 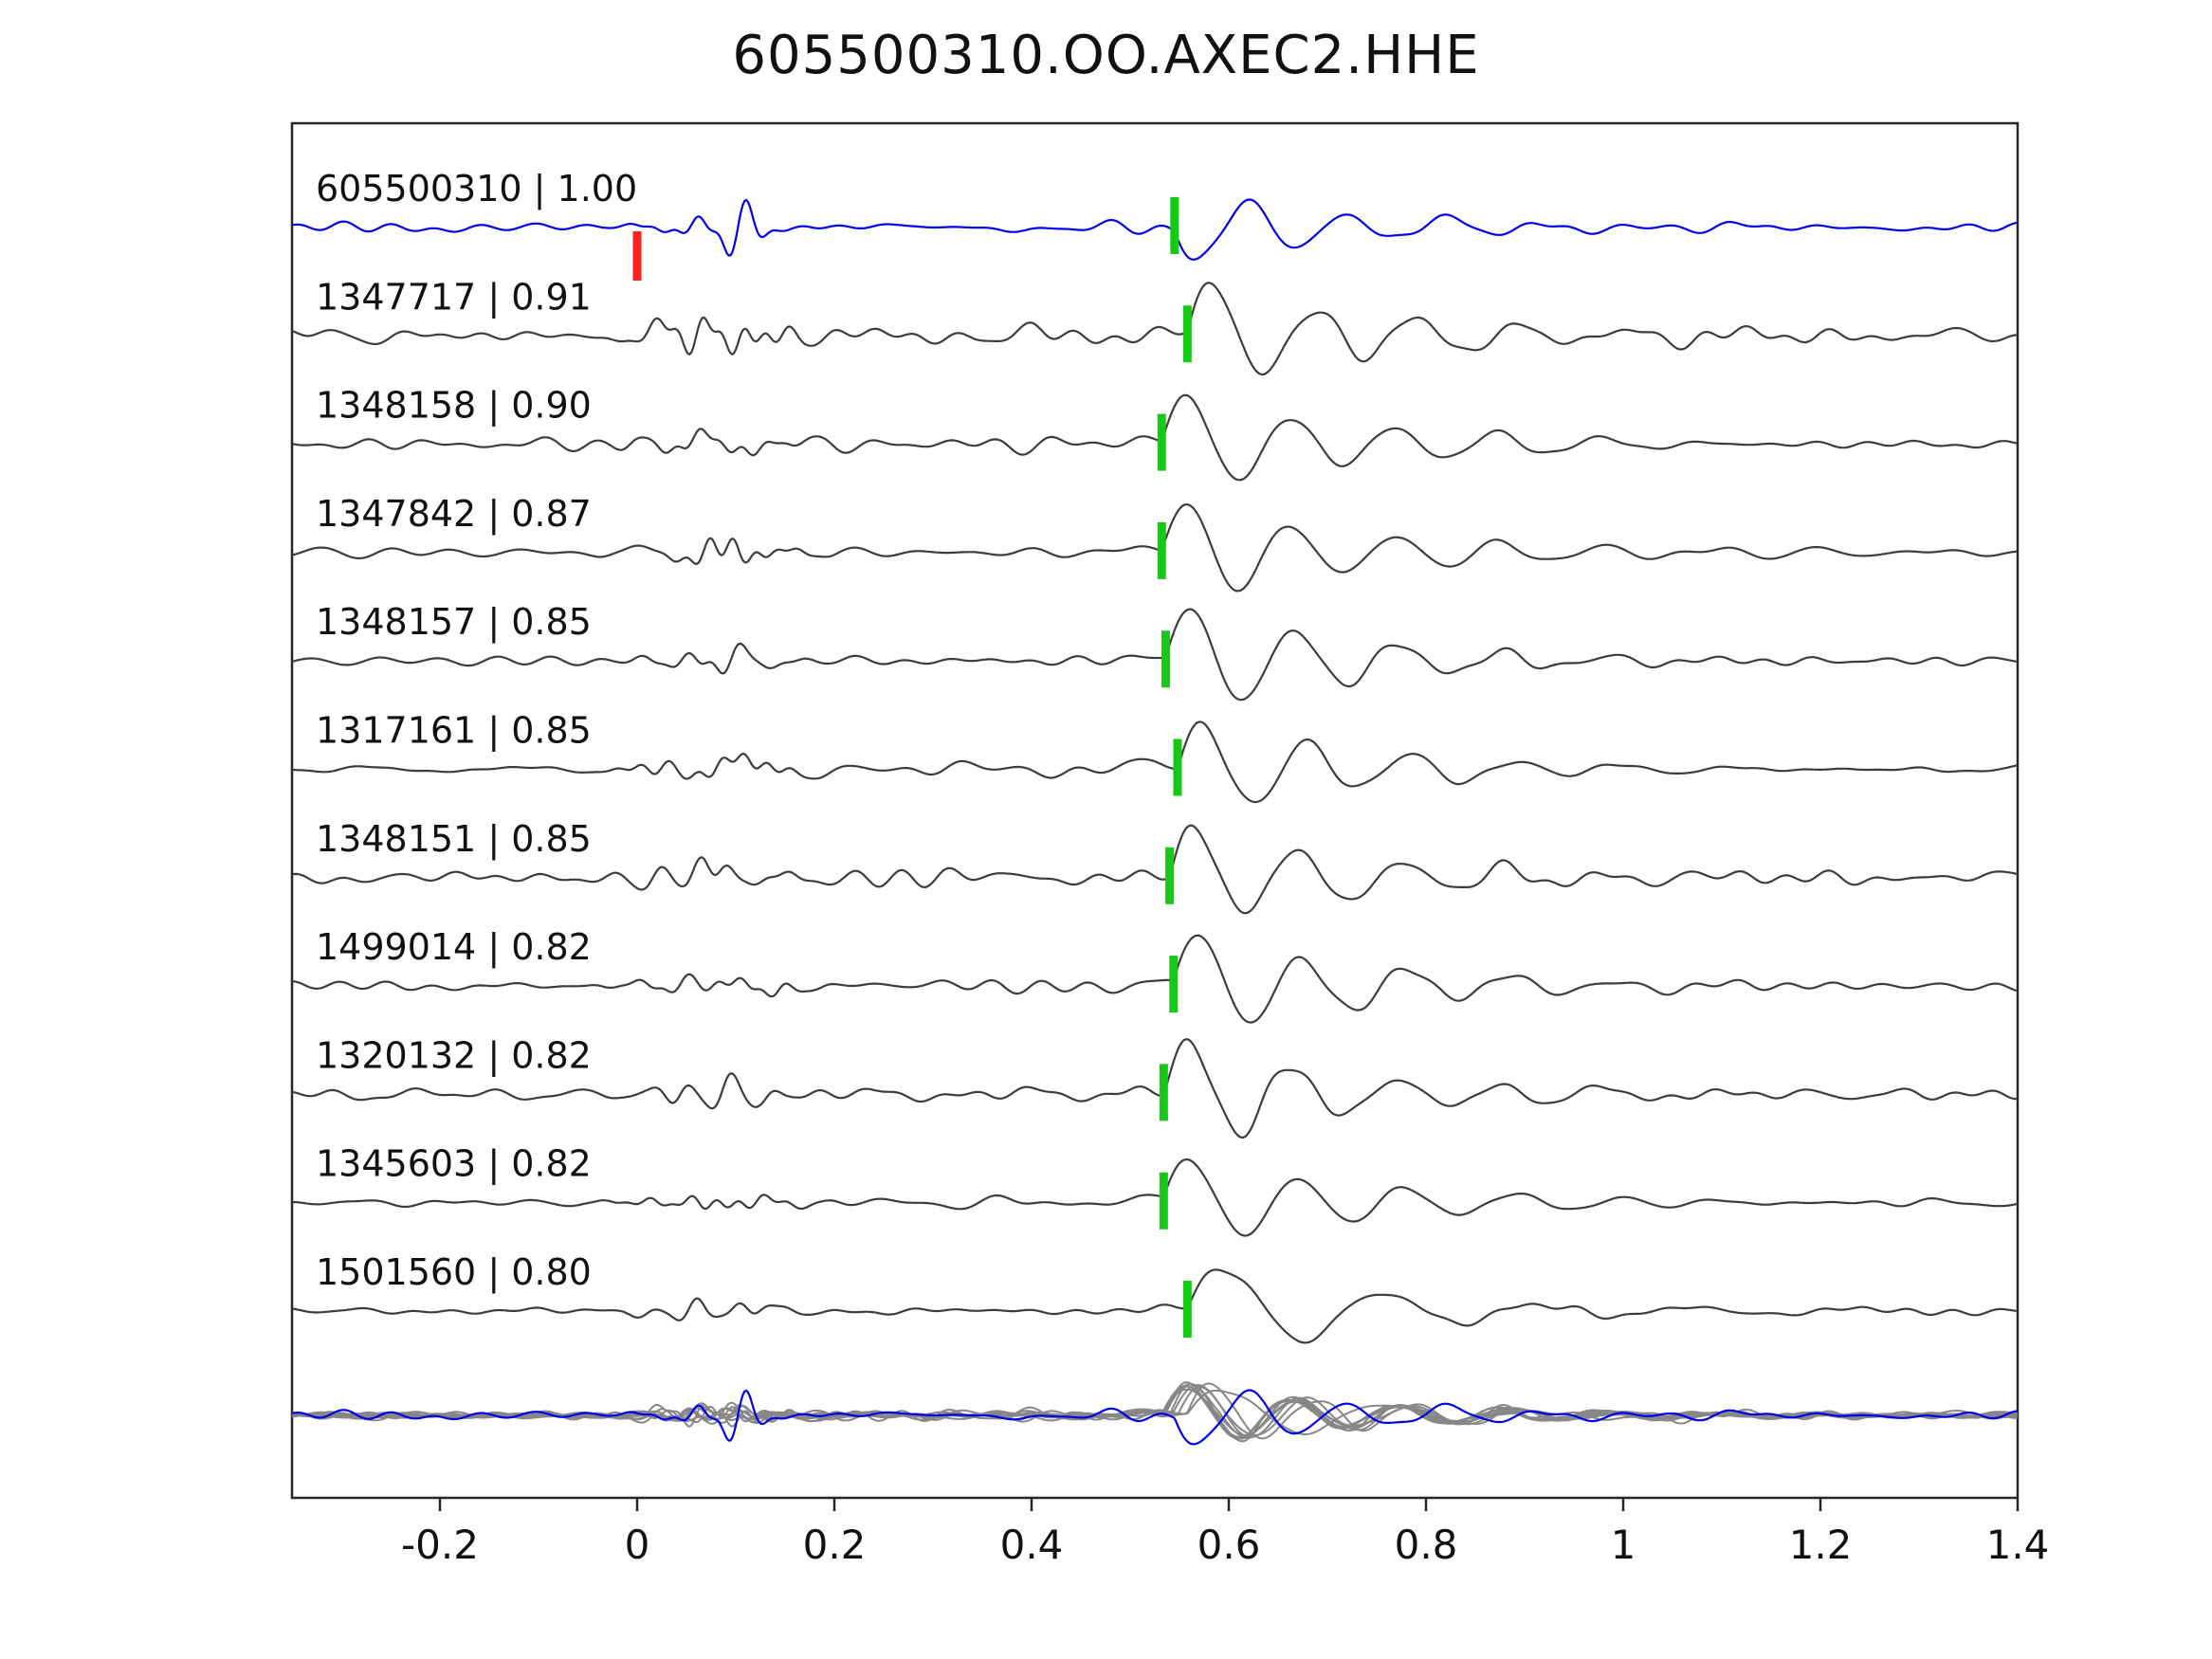 I want to click on x-tick-label: 0, so click(x=637, y=1545).